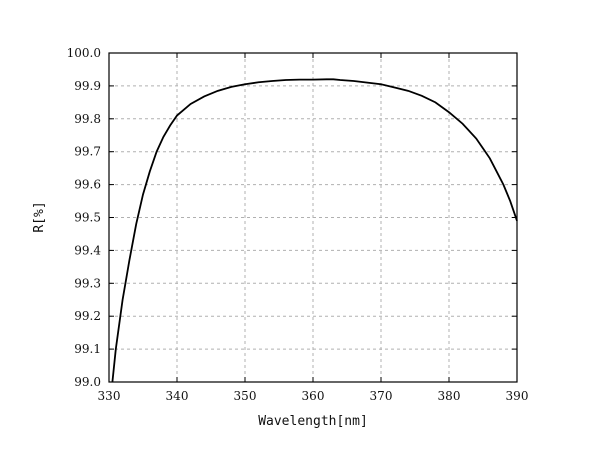  I want to click on y-tick-label: 99.0, so click(87, 382).